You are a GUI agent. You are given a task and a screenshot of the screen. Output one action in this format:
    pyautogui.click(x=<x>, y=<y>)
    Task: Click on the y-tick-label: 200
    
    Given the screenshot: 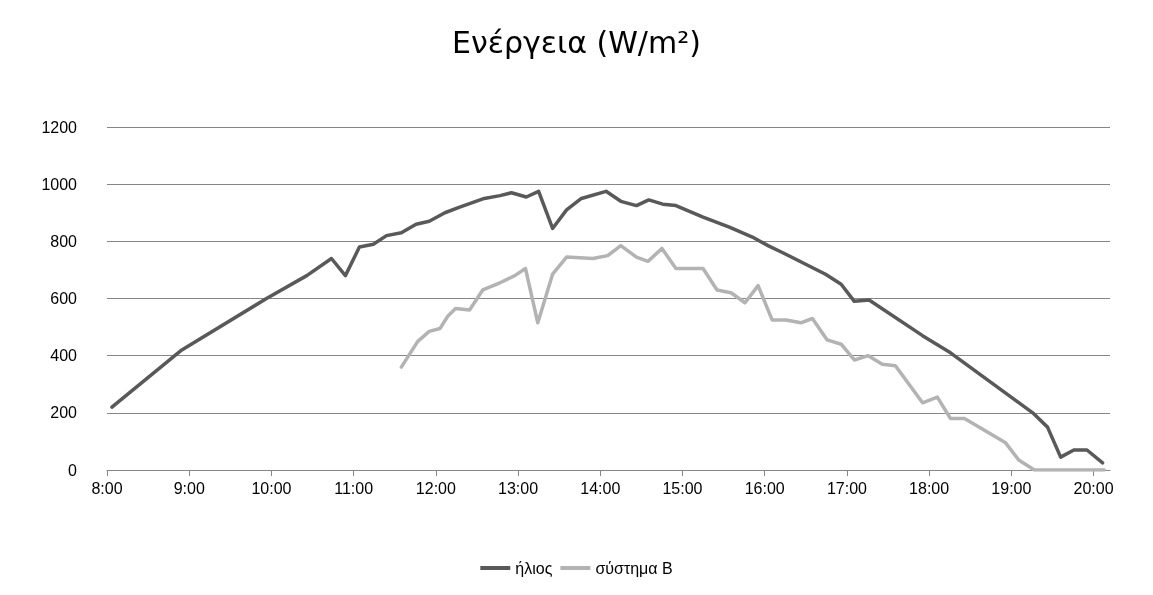 What is the action you would take?
    pyautogui.click(x=64, y=413)
    